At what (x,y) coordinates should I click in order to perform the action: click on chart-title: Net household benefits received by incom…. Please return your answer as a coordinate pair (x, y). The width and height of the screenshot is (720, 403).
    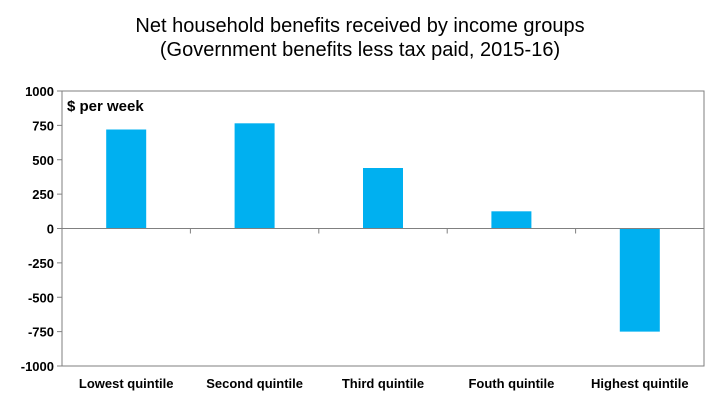
    Looking at the image, I should click on (360, 38).